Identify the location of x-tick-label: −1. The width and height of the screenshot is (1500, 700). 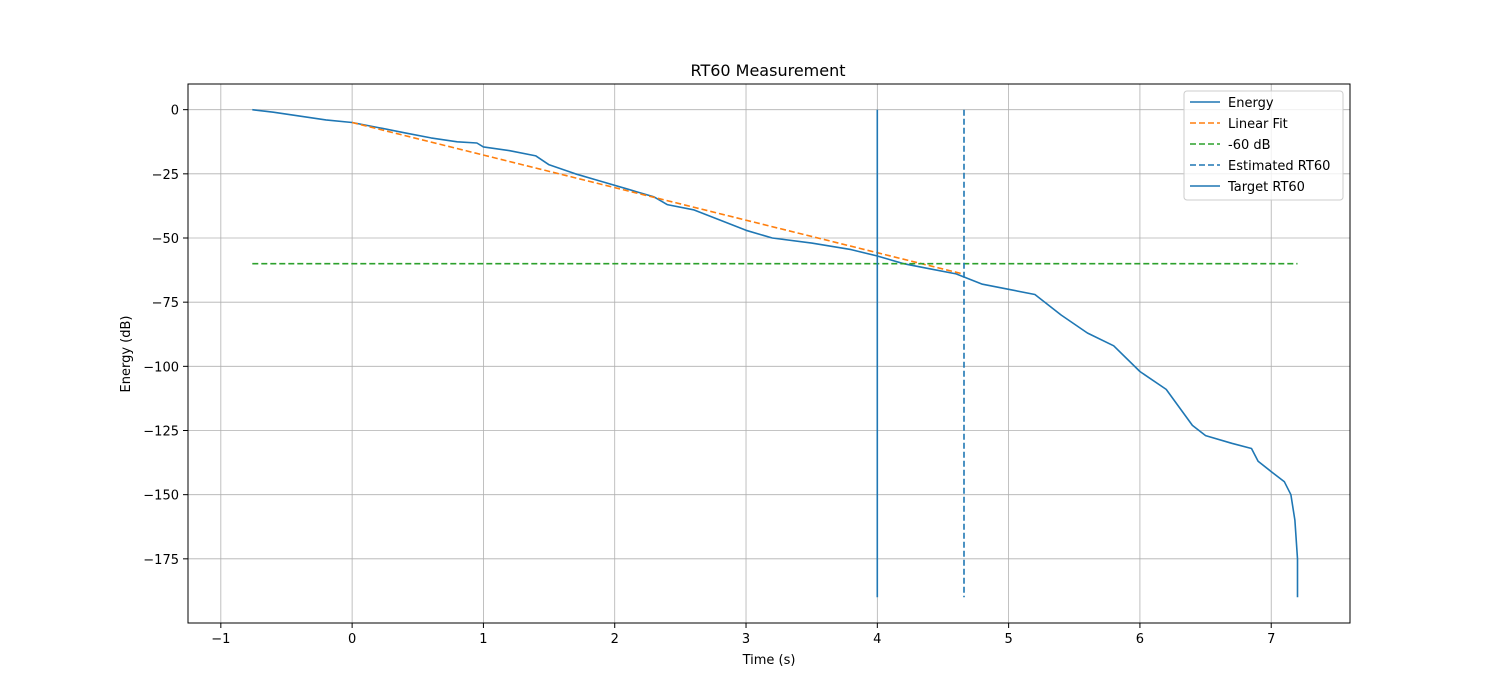
(220, 639).